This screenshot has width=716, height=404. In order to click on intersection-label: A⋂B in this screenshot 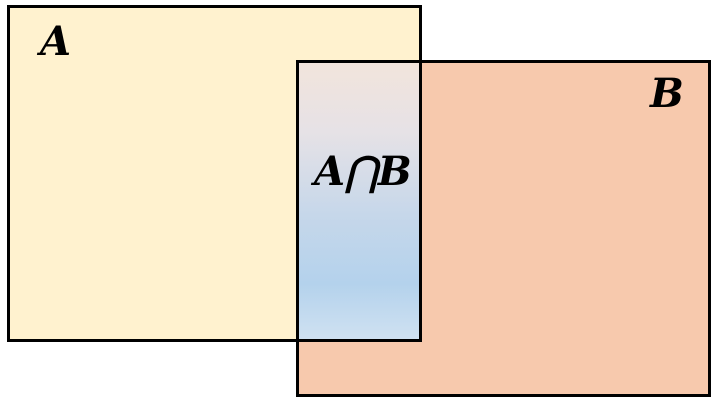, I will do `click(363, 171)`.